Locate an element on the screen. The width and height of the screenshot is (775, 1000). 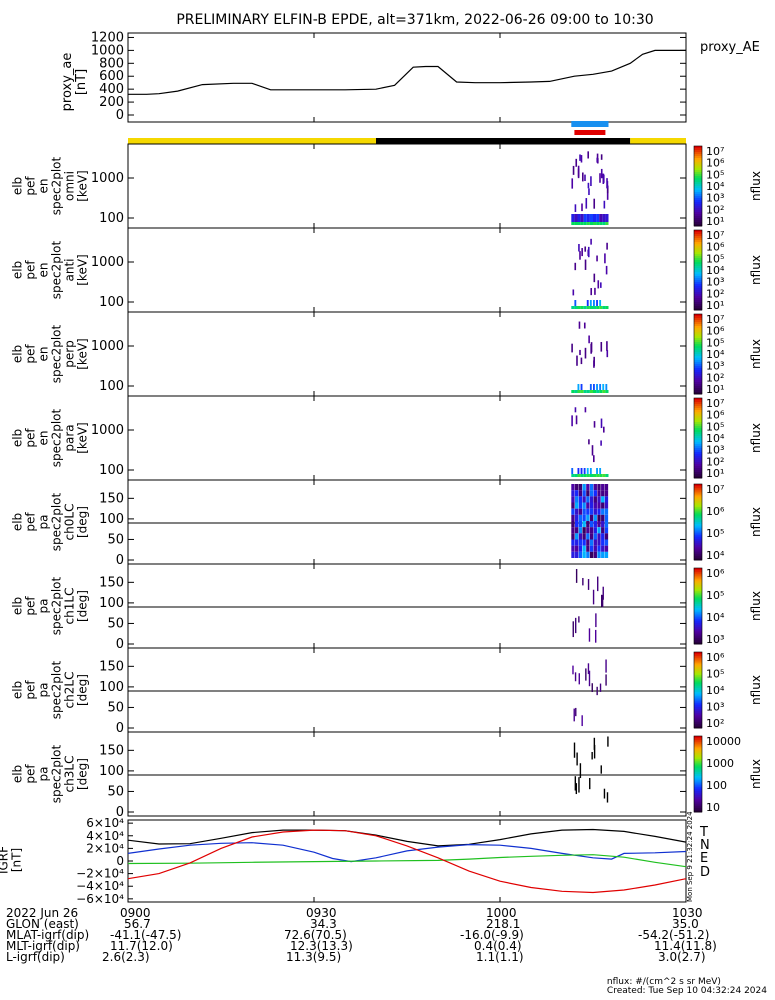
energy-tick-label: 1000 is located at coordinates (107, 262).